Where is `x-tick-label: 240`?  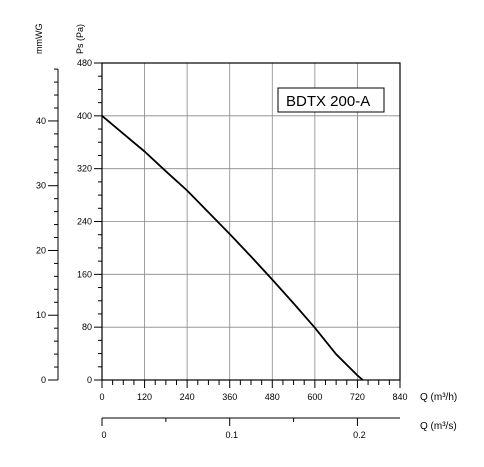
x-tick-label: 240 is located at coordinates (187, 397).